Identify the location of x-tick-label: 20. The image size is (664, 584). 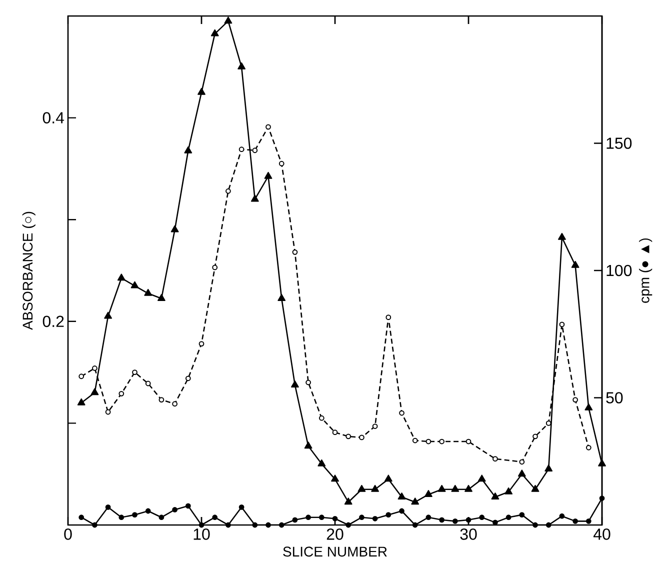
(335, 534).